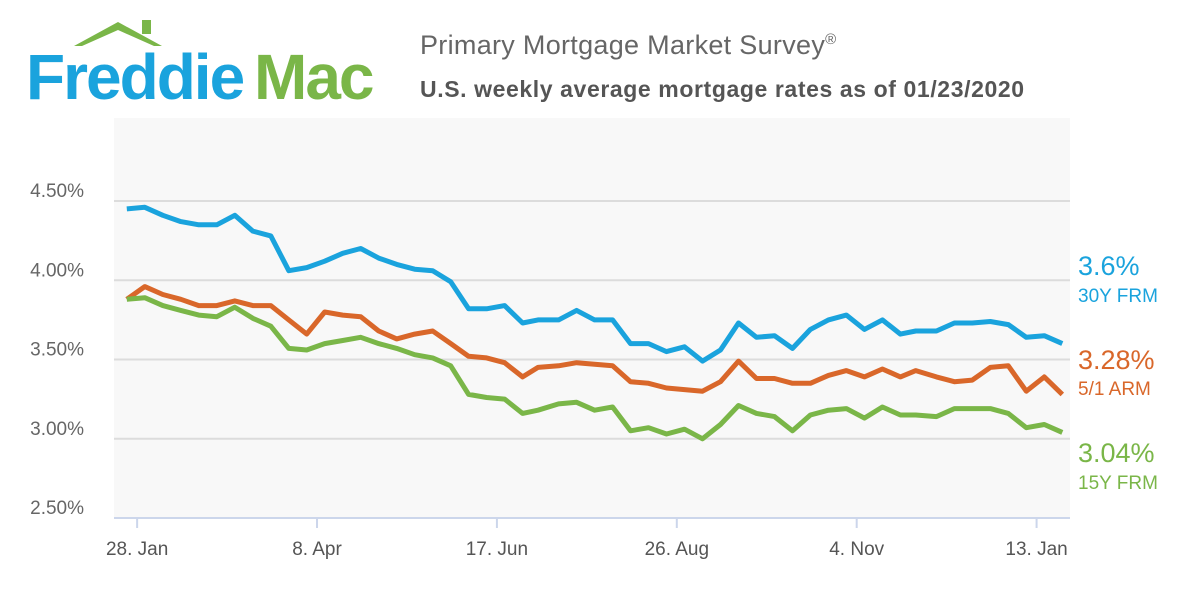 This screenshot has width=1202, height=597. Describe the element at coordinates (831, 39) in the screenshot. I see `registered-mark: ®` at that location.